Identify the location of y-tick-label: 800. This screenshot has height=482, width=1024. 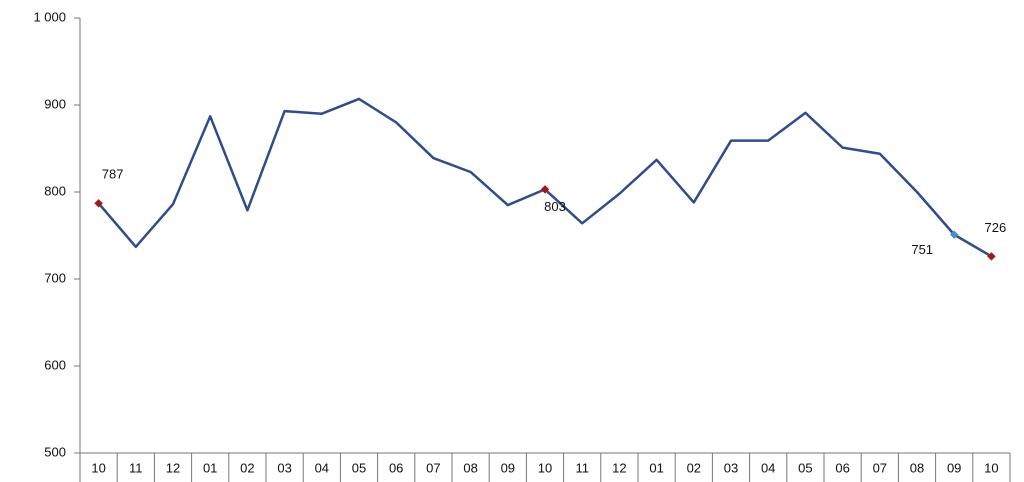
(55, 190).